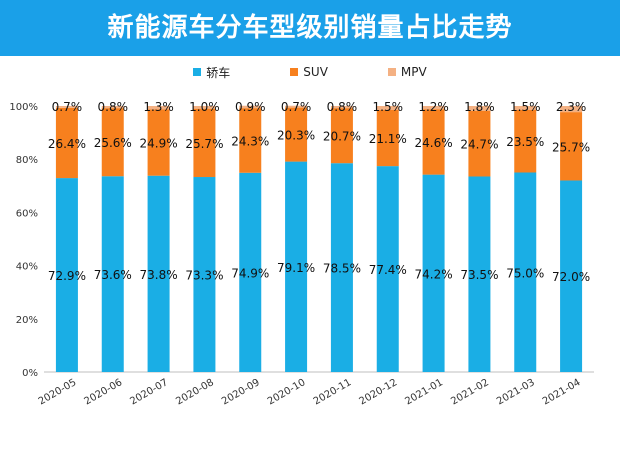 This screenshot has width=620, height=465. I want to click on data-label-sedan: 78.5%, so click(342, 269).